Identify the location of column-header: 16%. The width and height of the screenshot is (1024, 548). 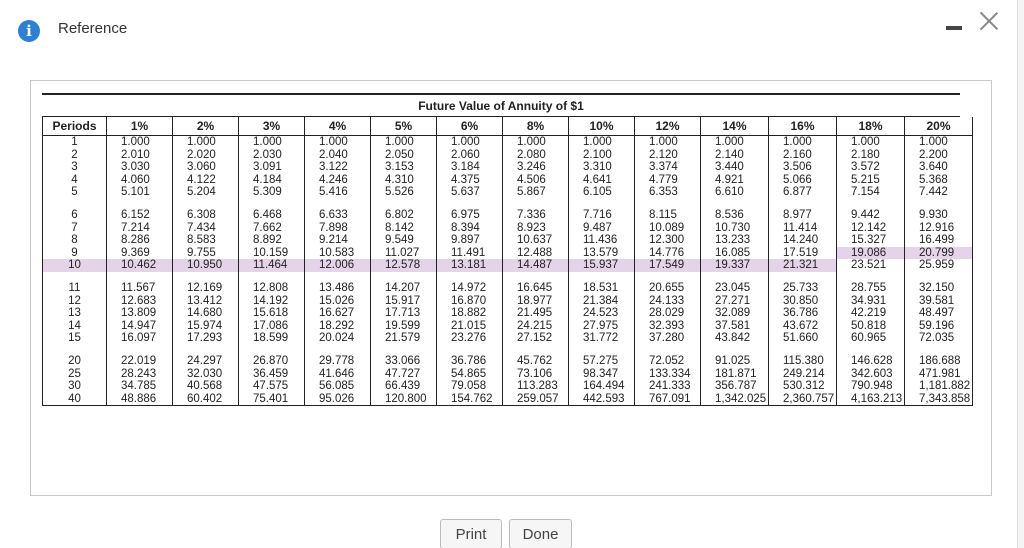
(802, 126).